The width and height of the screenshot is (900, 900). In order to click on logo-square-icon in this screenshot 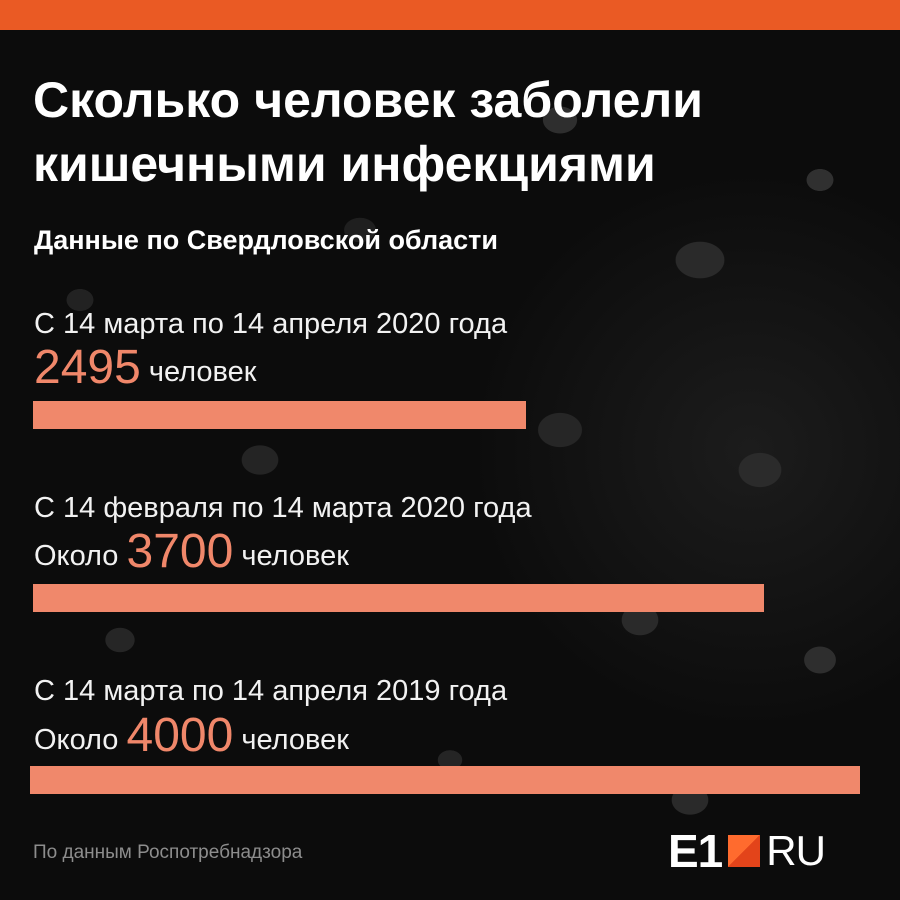, I will do `click(744, 851)`.